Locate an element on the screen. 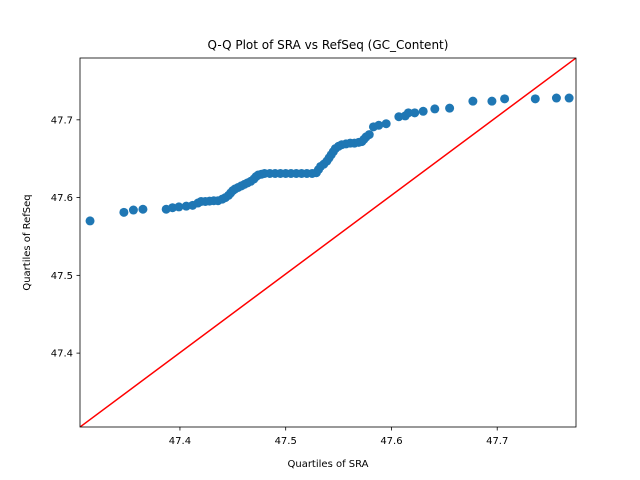  y-tick-label: 47.6 is located at coordinates (62, 198).